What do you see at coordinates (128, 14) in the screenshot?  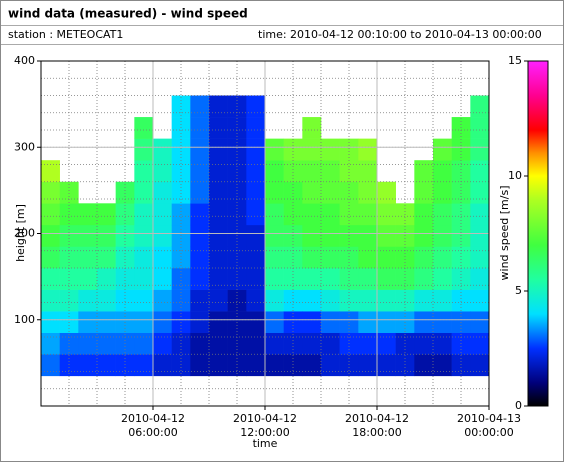 I see `chart-title: wind data (measured) - wind speed` at bounding box center [128, 14].